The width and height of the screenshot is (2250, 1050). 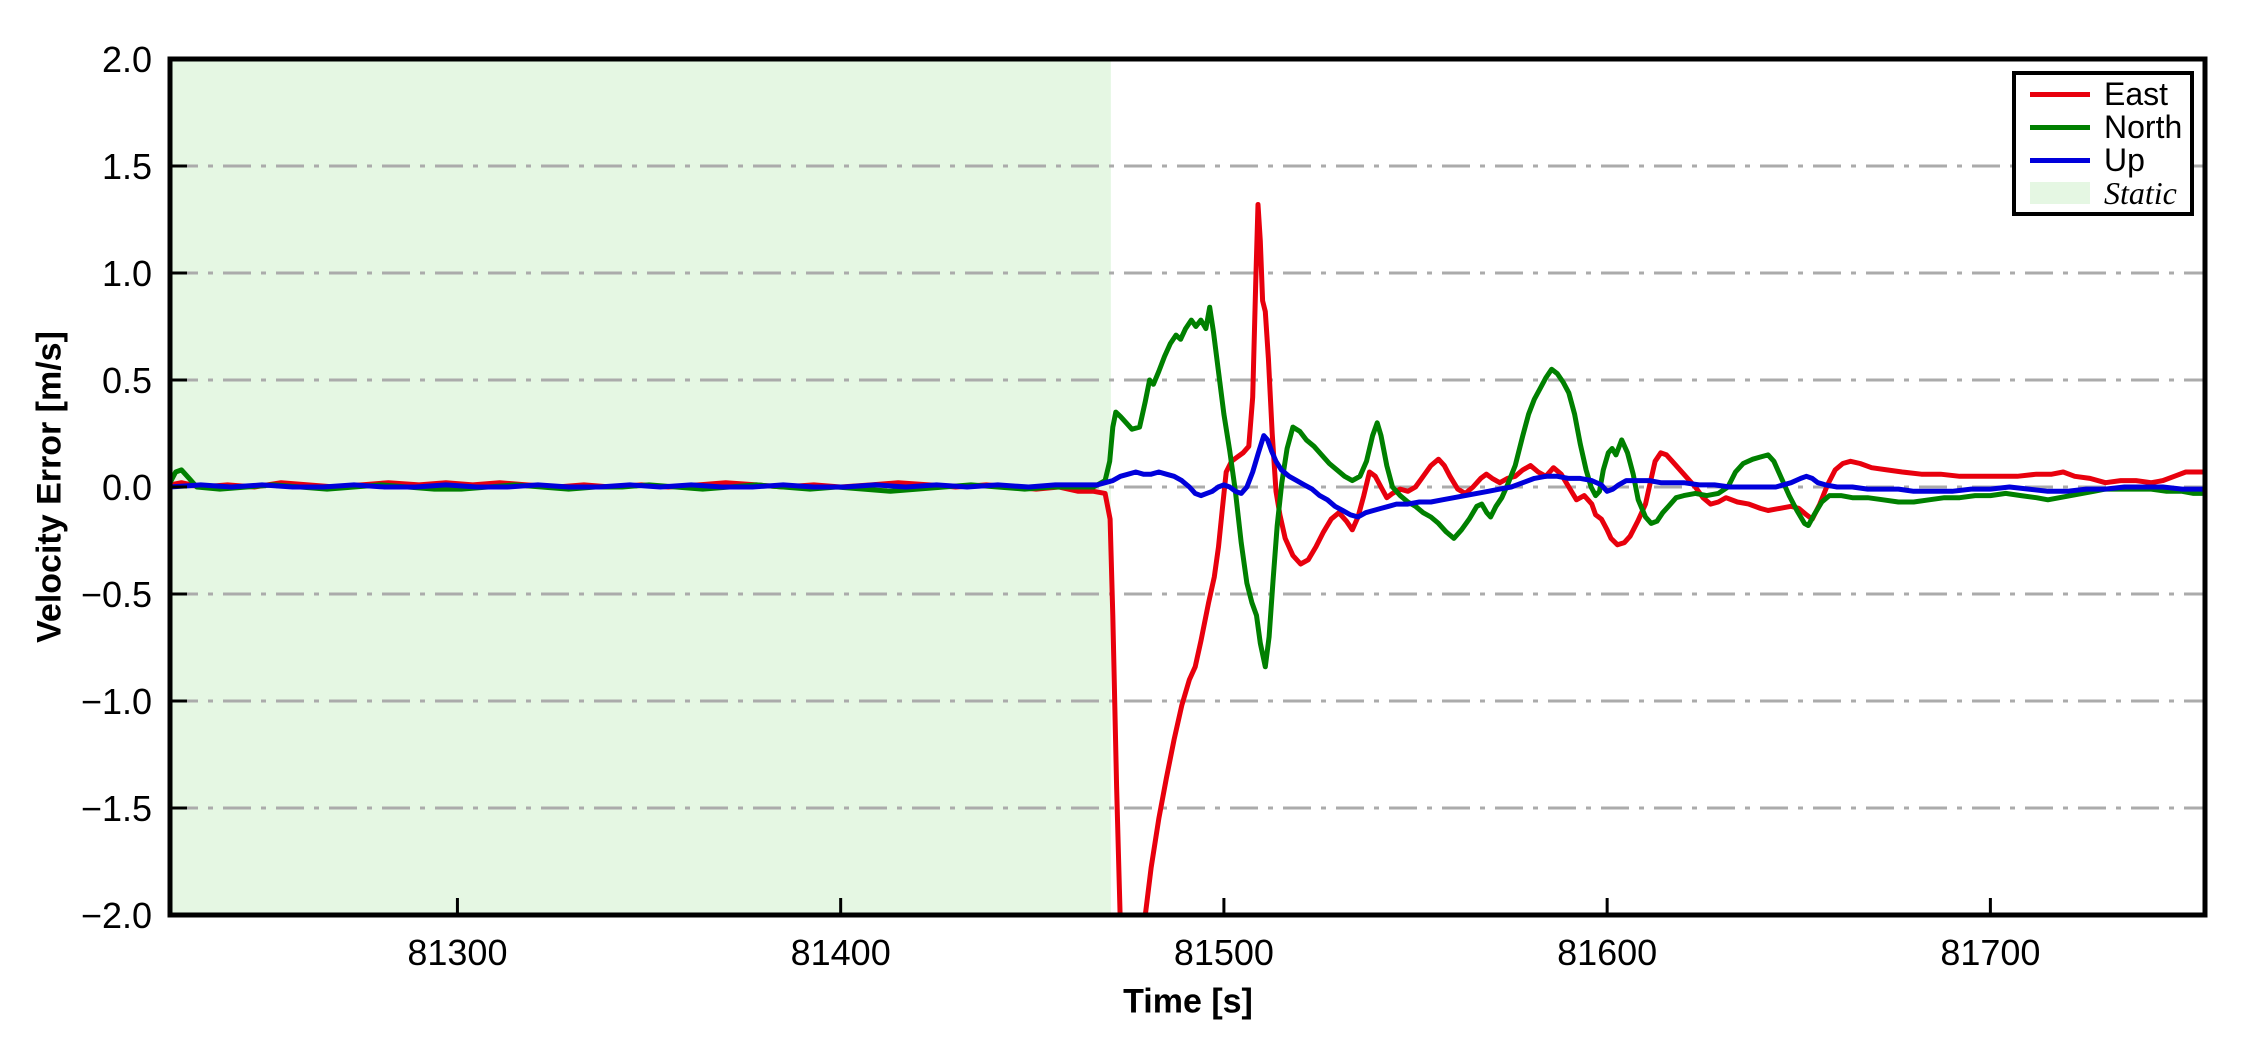 What do you see at coordinates (1188, 1001) in the screenshot?
I see `x-axis-label: Time [s]` at bounding box center [1188, 1001].